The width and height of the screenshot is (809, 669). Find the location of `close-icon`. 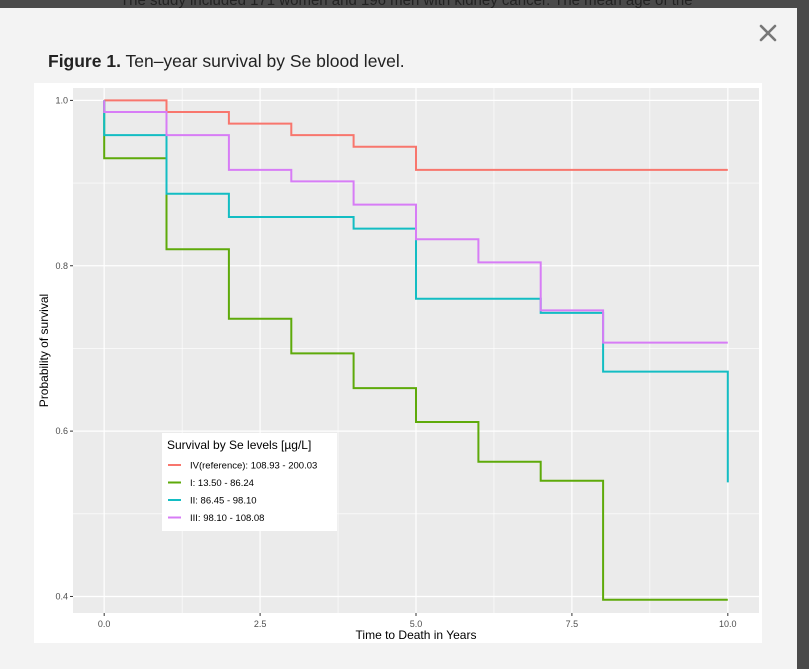

close-icon is located at coordinates (768, 33).